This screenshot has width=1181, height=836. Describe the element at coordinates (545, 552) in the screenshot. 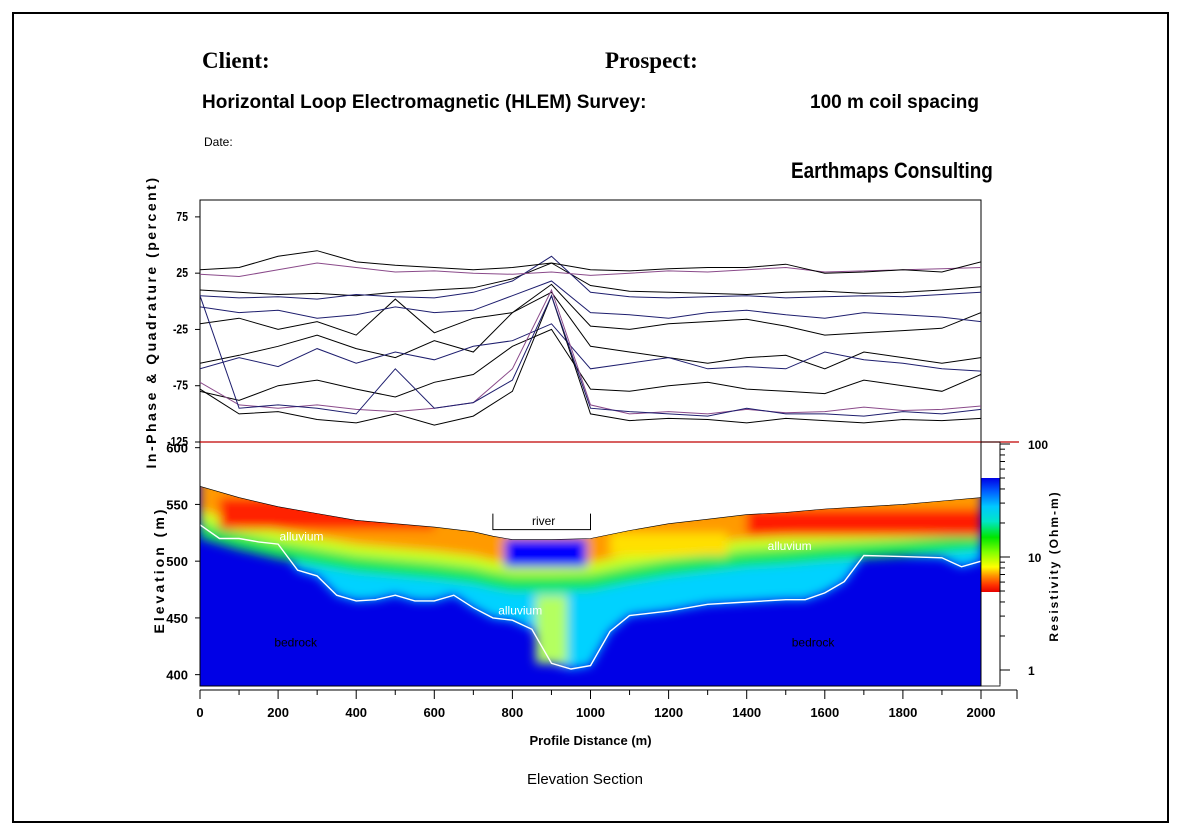

I see `river-resistive-zone` at that location.